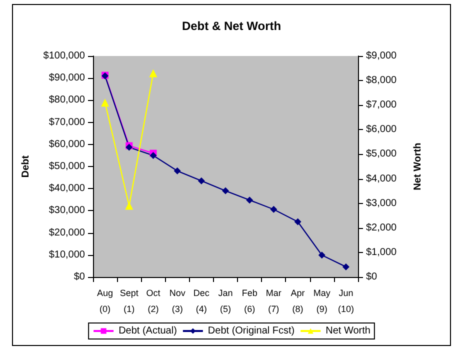 The width and height of the screenshot is (458, 353). I want to click on y2-tick-label: $6,000, so click(382, 130).